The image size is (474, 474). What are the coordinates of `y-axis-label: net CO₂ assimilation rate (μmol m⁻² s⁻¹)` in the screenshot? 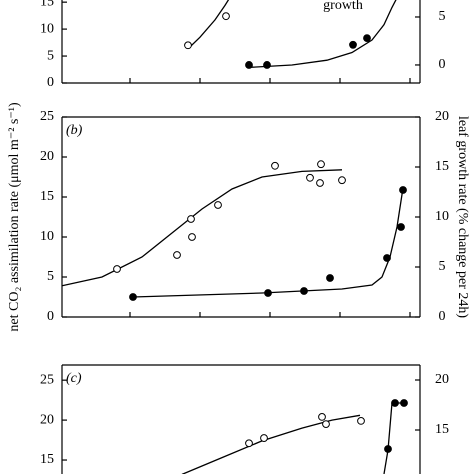 It's located at (14, 217).